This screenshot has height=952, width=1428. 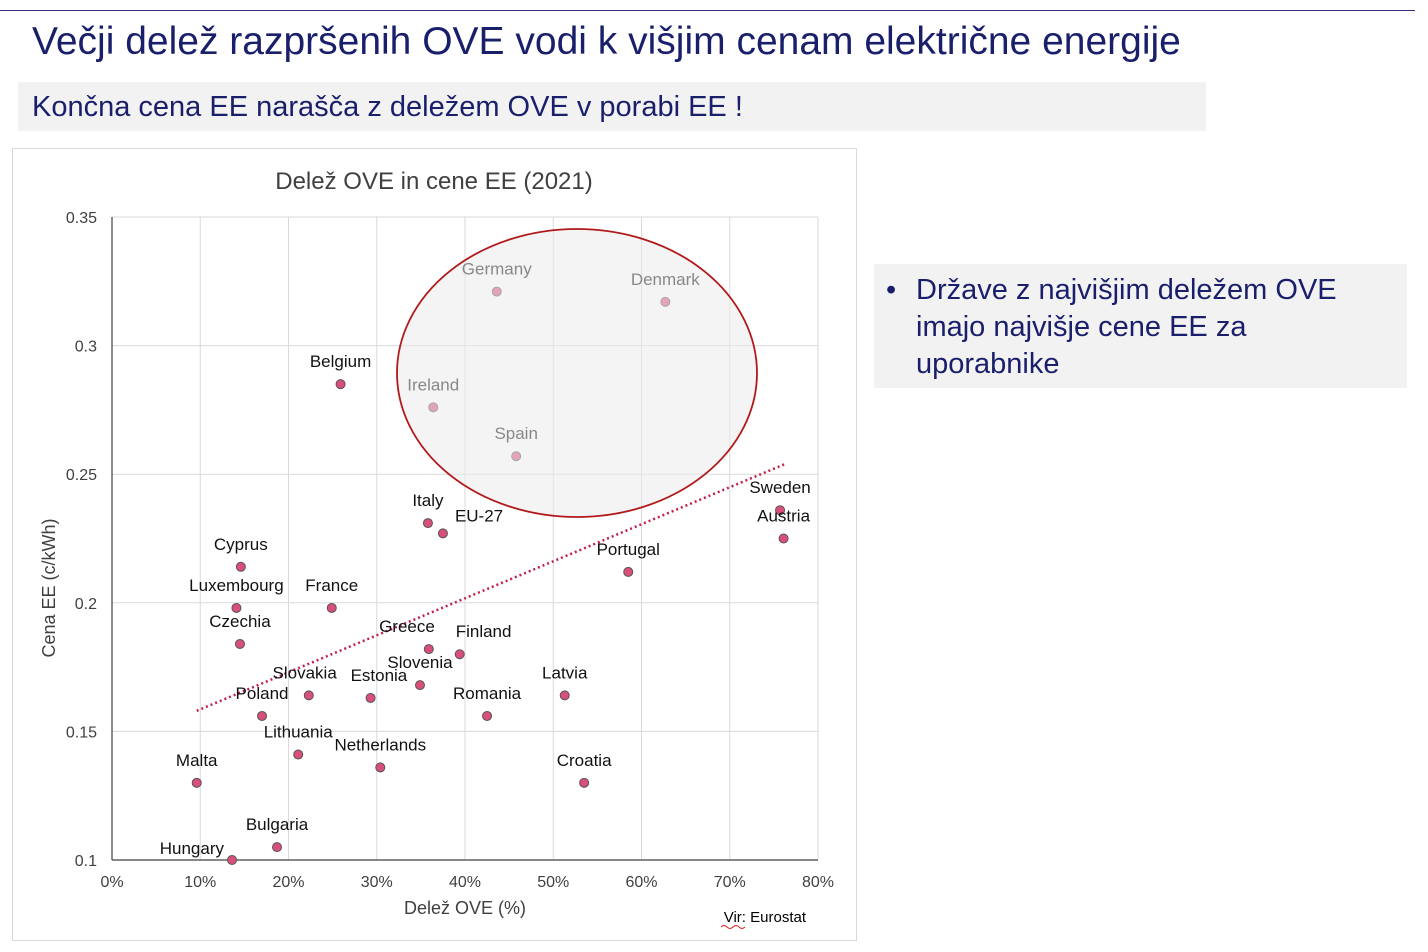 What do you see at coordinates (277, 824) in the screenshot?
I see `data-label: Bulgaria` at bounding box center [277, 824].